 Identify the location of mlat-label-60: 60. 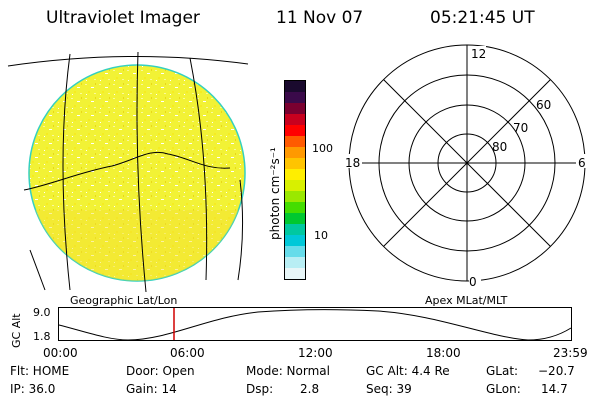
(544, 105).